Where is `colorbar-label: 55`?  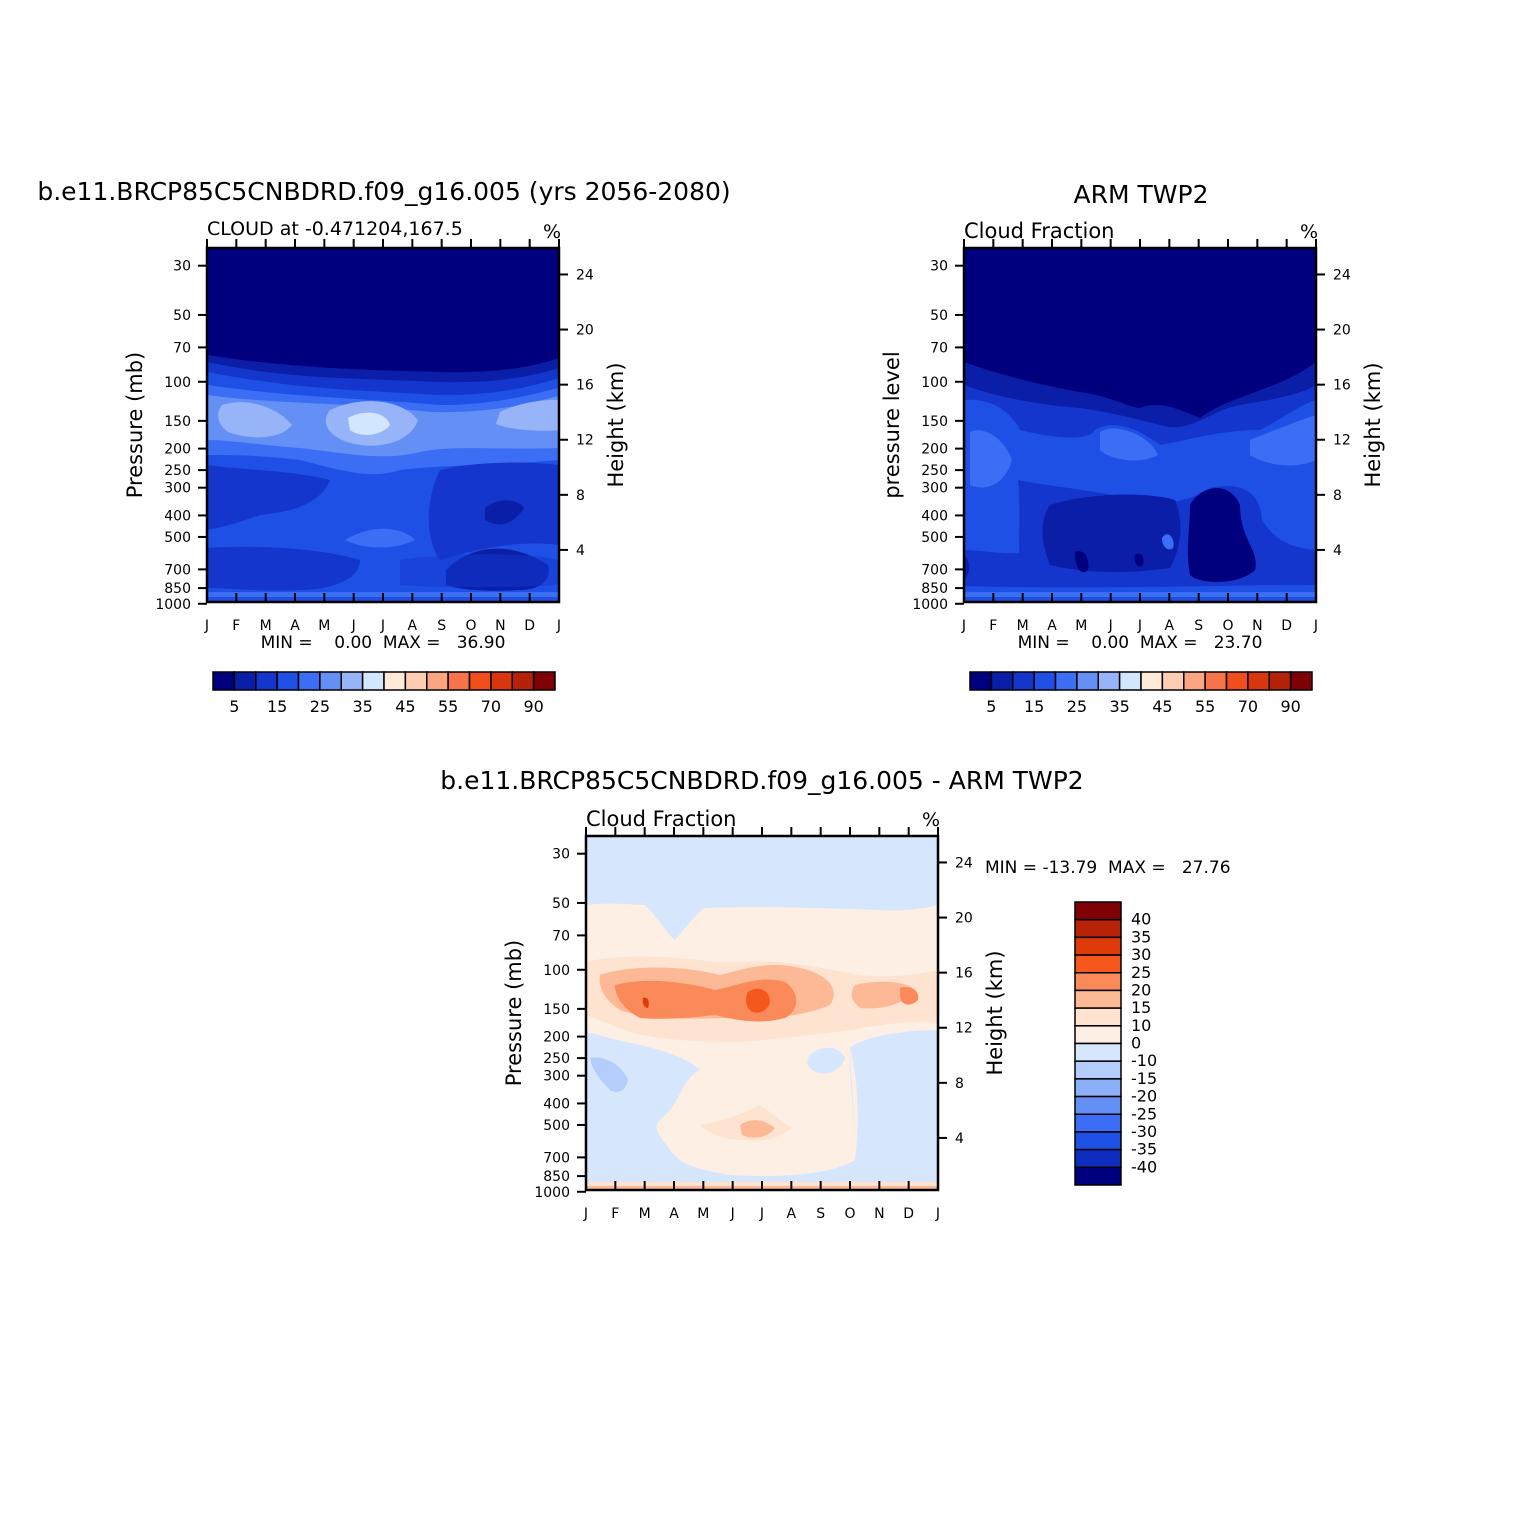 colorbar-label: 55 is located at coordinates (1205, 706).